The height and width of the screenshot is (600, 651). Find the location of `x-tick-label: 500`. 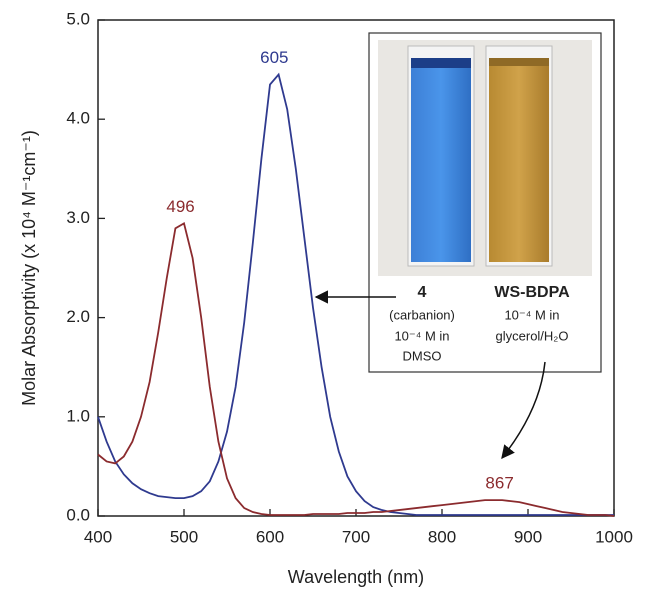

x-tick-label: 500 is located at coordinates (184, 536).